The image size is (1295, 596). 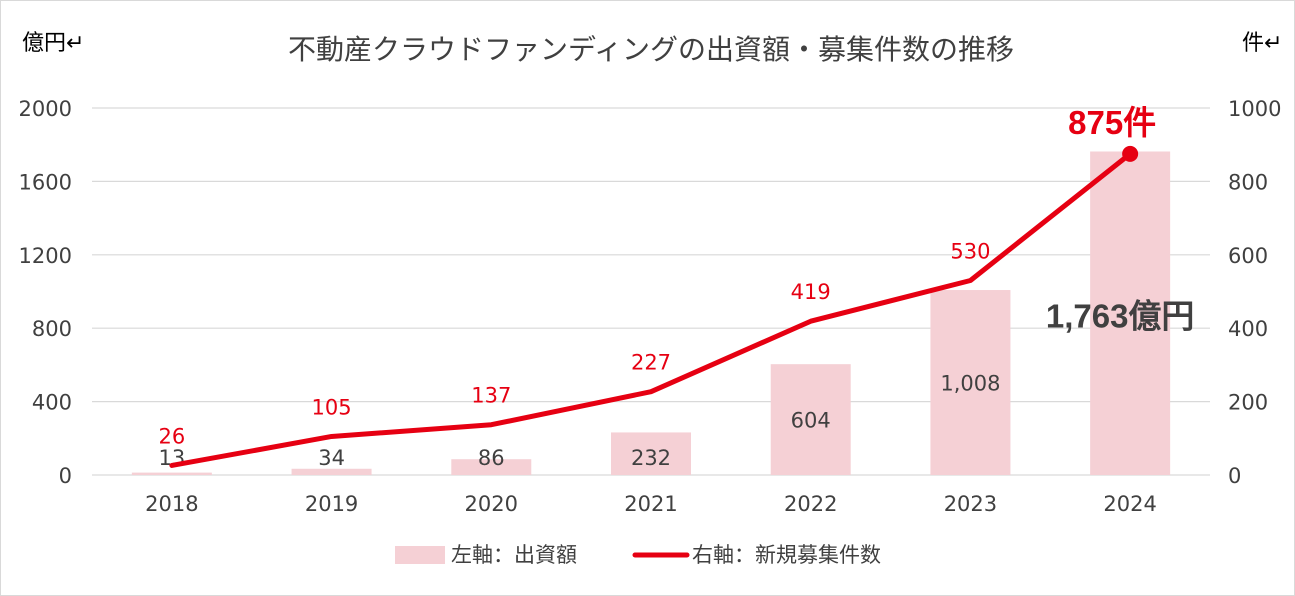 I want to click on legend-label-line: 右軸：新規募集件数, so click(x=786, y=555).